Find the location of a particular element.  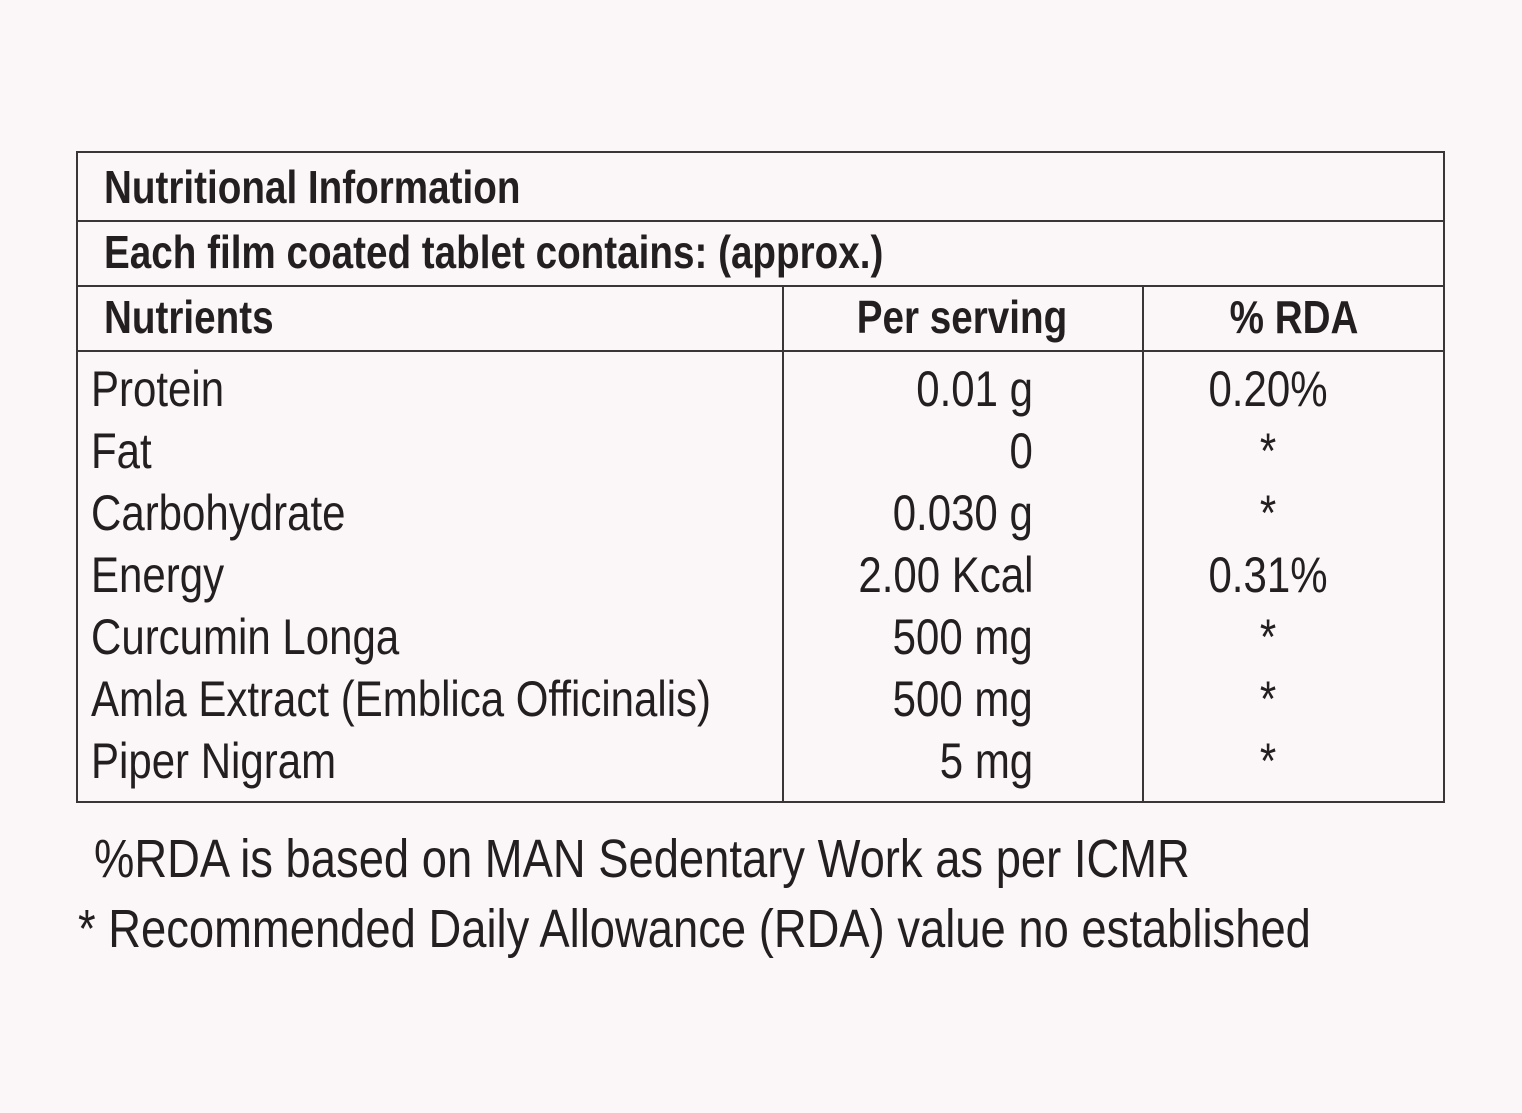

nutrient-name: Protein is located at coordinates (158, 389).